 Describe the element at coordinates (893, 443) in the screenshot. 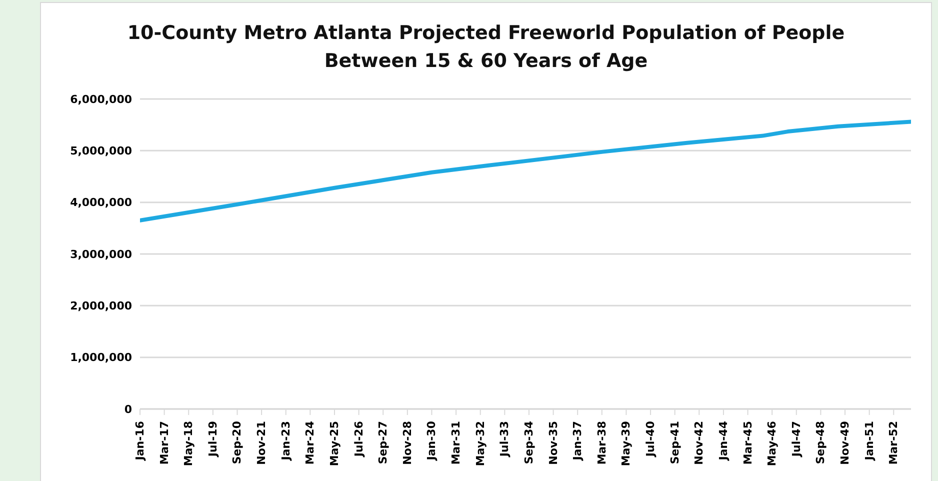

I see `x-tick-label: Mar-52` at that location.